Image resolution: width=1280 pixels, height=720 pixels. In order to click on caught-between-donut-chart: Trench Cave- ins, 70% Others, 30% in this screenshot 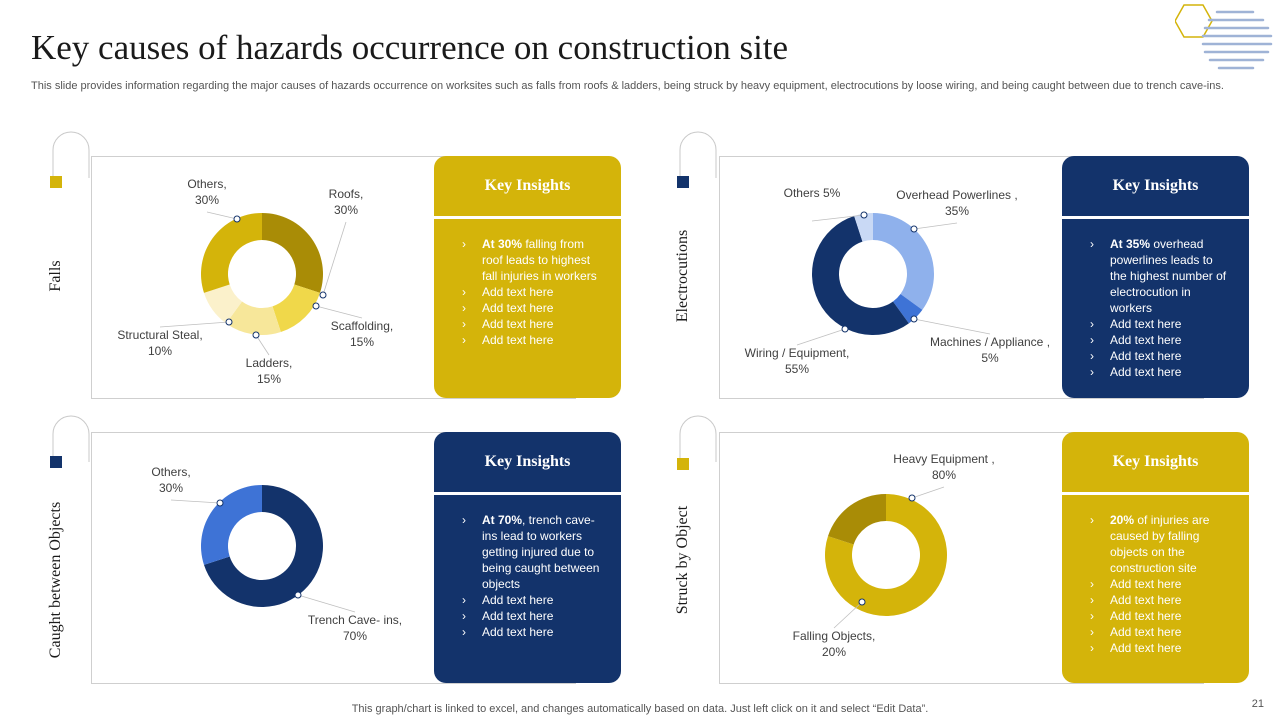, I will do `click(262, 558)`.